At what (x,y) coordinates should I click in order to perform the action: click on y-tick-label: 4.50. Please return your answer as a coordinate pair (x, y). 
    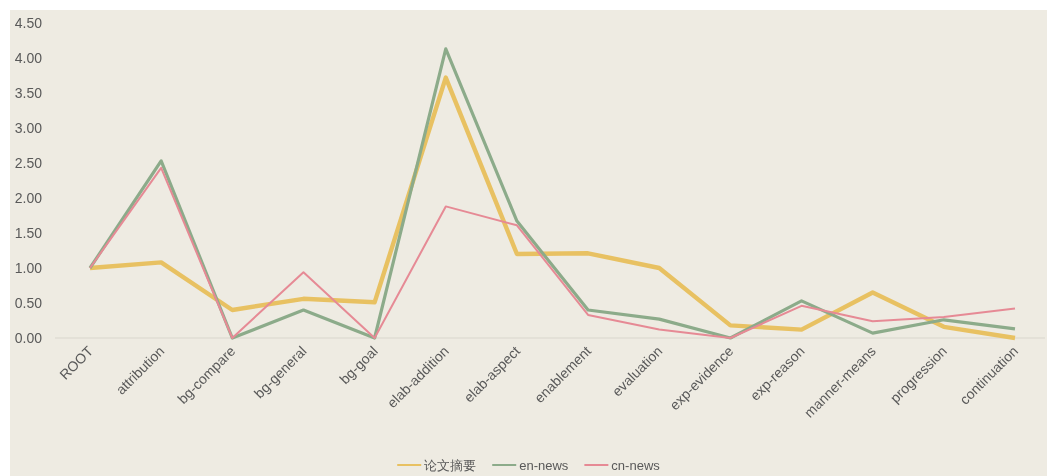
    Looking at the image, I should click on (28, 23).